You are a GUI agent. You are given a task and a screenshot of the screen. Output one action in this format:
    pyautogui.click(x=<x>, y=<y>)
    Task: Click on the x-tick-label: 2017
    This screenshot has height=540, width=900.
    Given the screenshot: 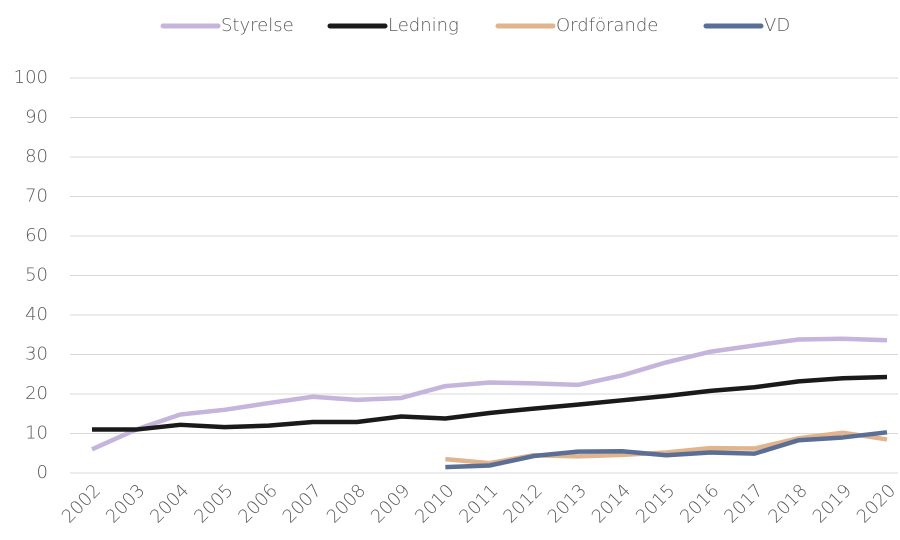 What is the action you would take?
    pyautogui.click(x=743, y=503)
    